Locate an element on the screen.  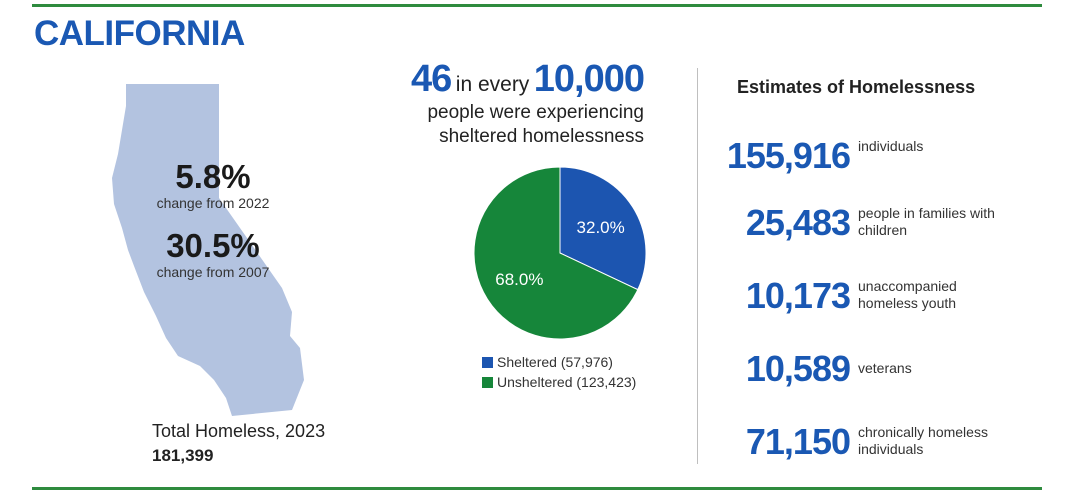
bottom-rule is located at coordinates (537, 488).